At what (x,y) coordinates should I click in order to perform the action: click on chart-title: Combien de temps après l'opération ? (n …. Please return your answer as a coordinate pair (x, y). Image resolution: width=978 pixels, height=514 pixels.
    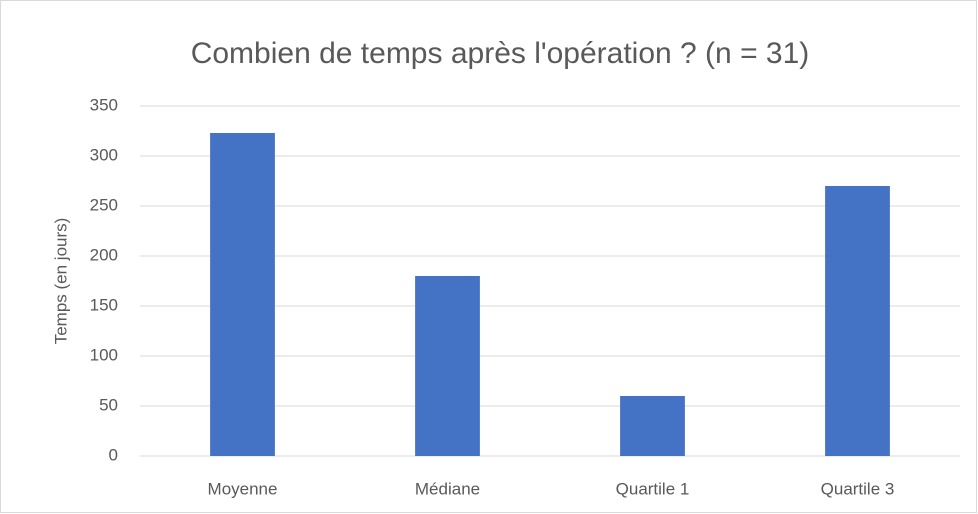
    Looking at the image, I should click on (500, 53).